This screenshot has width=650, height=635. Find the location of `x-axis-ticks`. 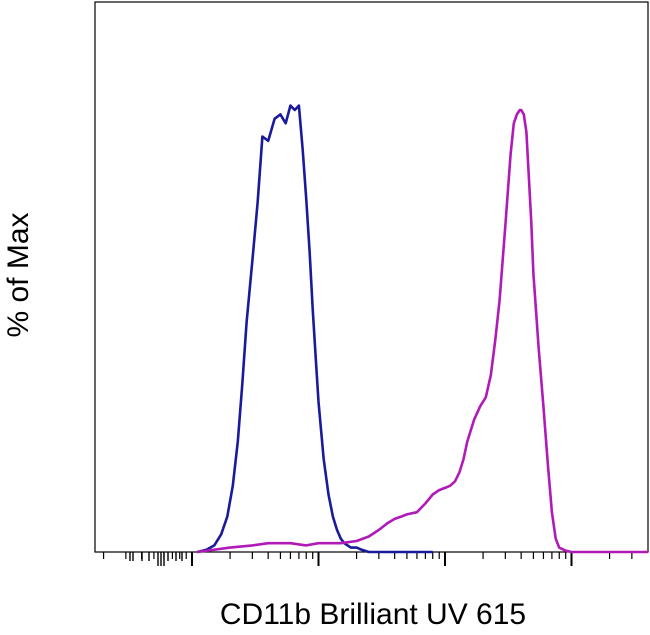

x-axis-ticks is located at coordinates (367, 559).